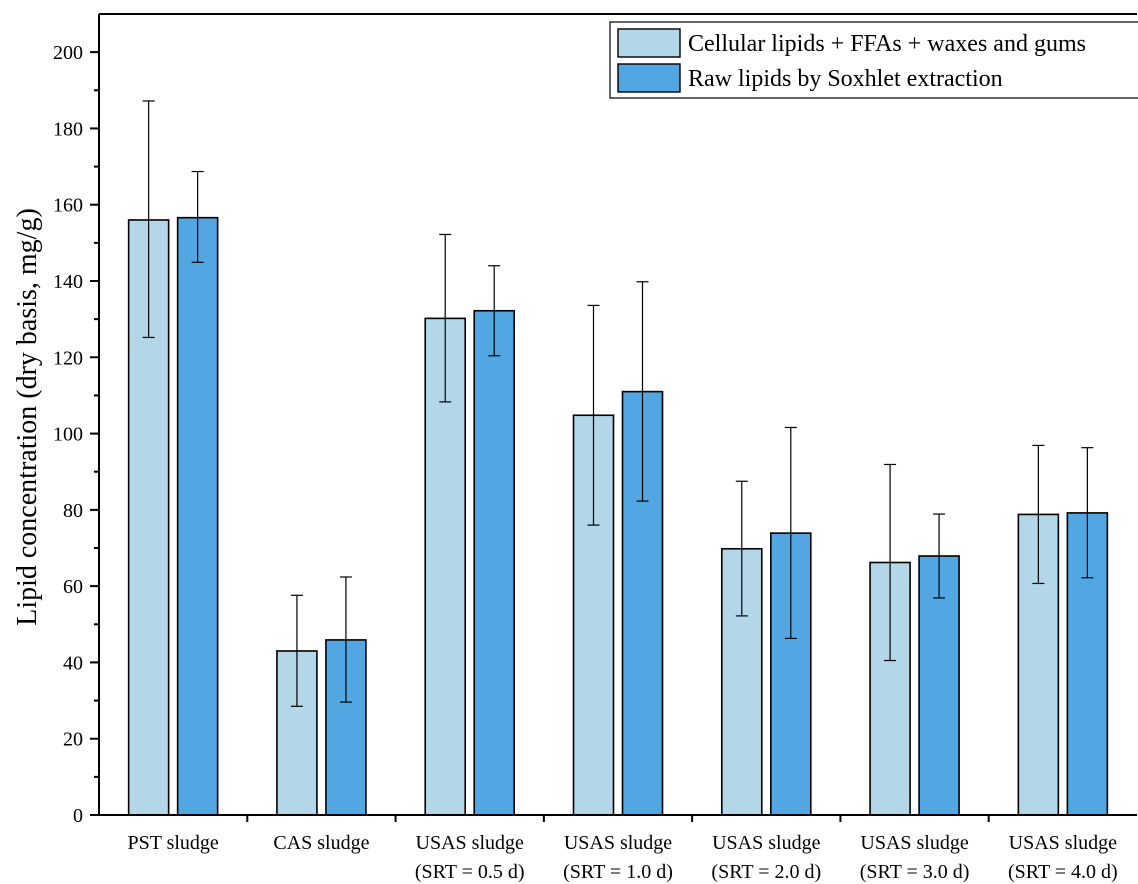 The image size is (1138, 884). What do you see at coordinates (766, 843) in the screenshot?
I see `x-tick-label-4: USAS sludge` at bounding box center [766, 843].